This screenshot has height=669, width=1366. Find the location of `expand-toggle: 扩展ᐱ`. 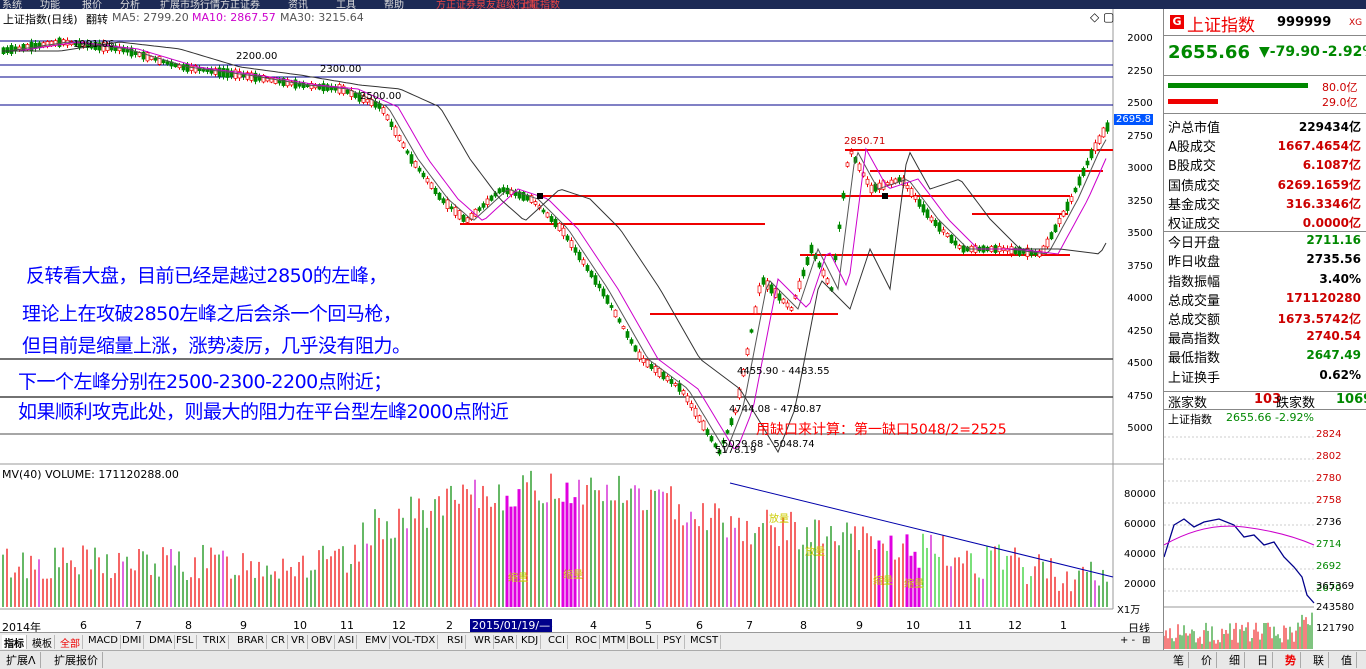

expand-toggle: 扩展ᐱ is located at coordinates (21, 660).